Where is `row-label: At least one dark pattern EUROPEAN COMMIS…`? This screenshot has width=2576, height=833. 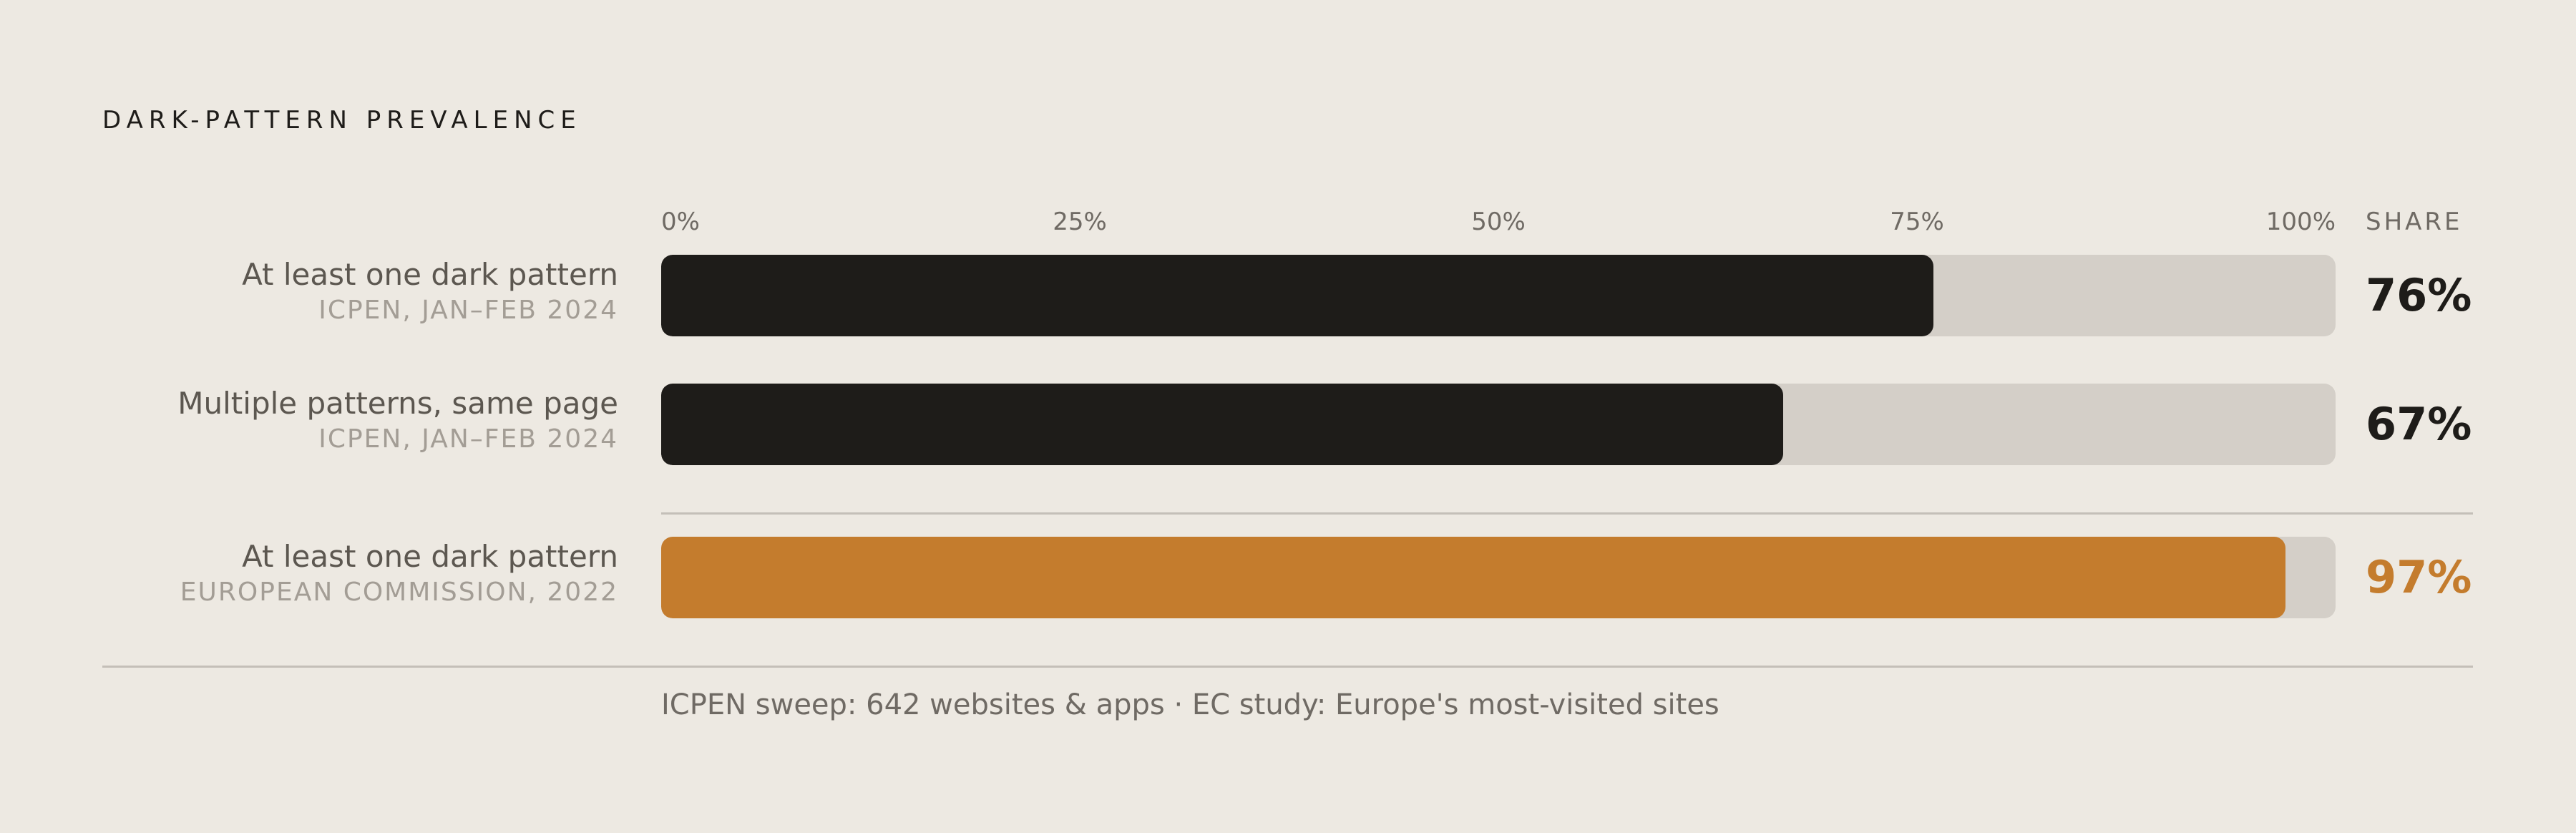
row-label: At least one dark pattern EUROPEAN COMMIS… is located at coordinates (399, 574).